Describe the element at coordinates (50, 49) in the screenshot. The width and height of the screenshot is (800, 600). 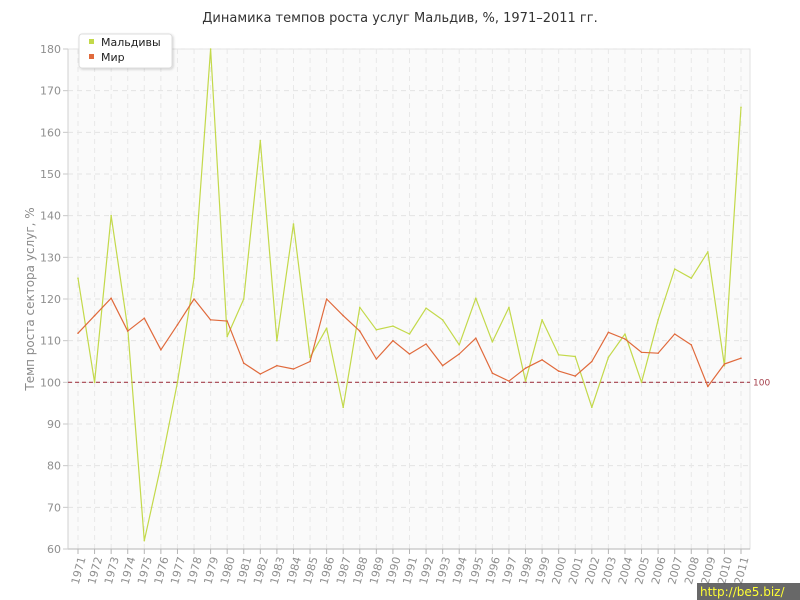
I see `y-tick-label: 180` at that location.